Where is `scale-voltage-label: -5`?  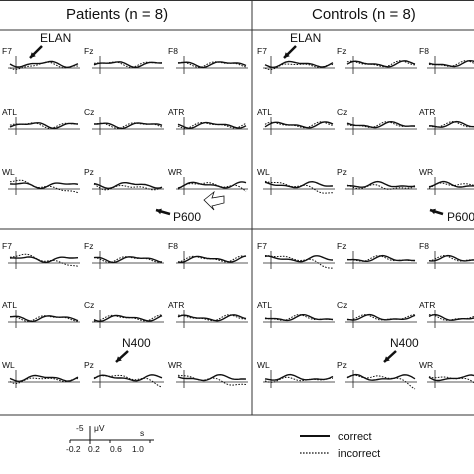
scale-voltage-label: -5 is located at coordinates (80, 428).